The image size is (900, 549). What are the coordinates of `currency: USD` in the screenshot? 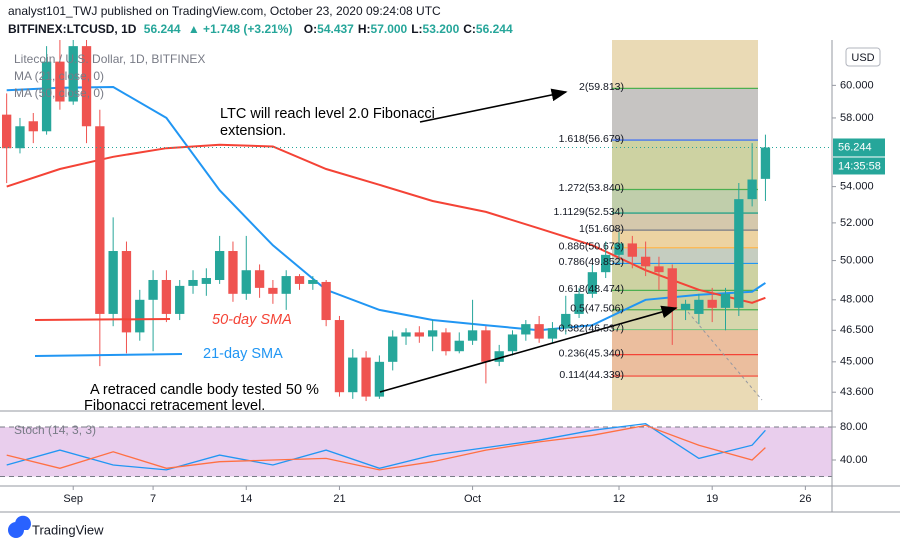 It's located at (862, 58).